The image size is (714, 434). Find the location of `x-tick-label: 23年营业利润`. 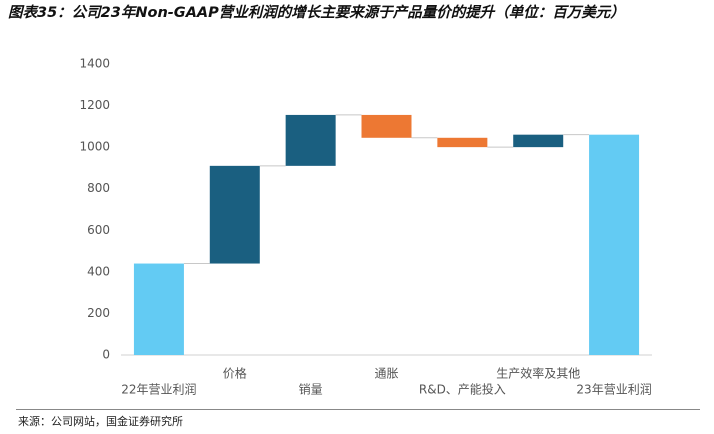

x-tick-label: 23年营业利润 is located at coordinates (613, 390).